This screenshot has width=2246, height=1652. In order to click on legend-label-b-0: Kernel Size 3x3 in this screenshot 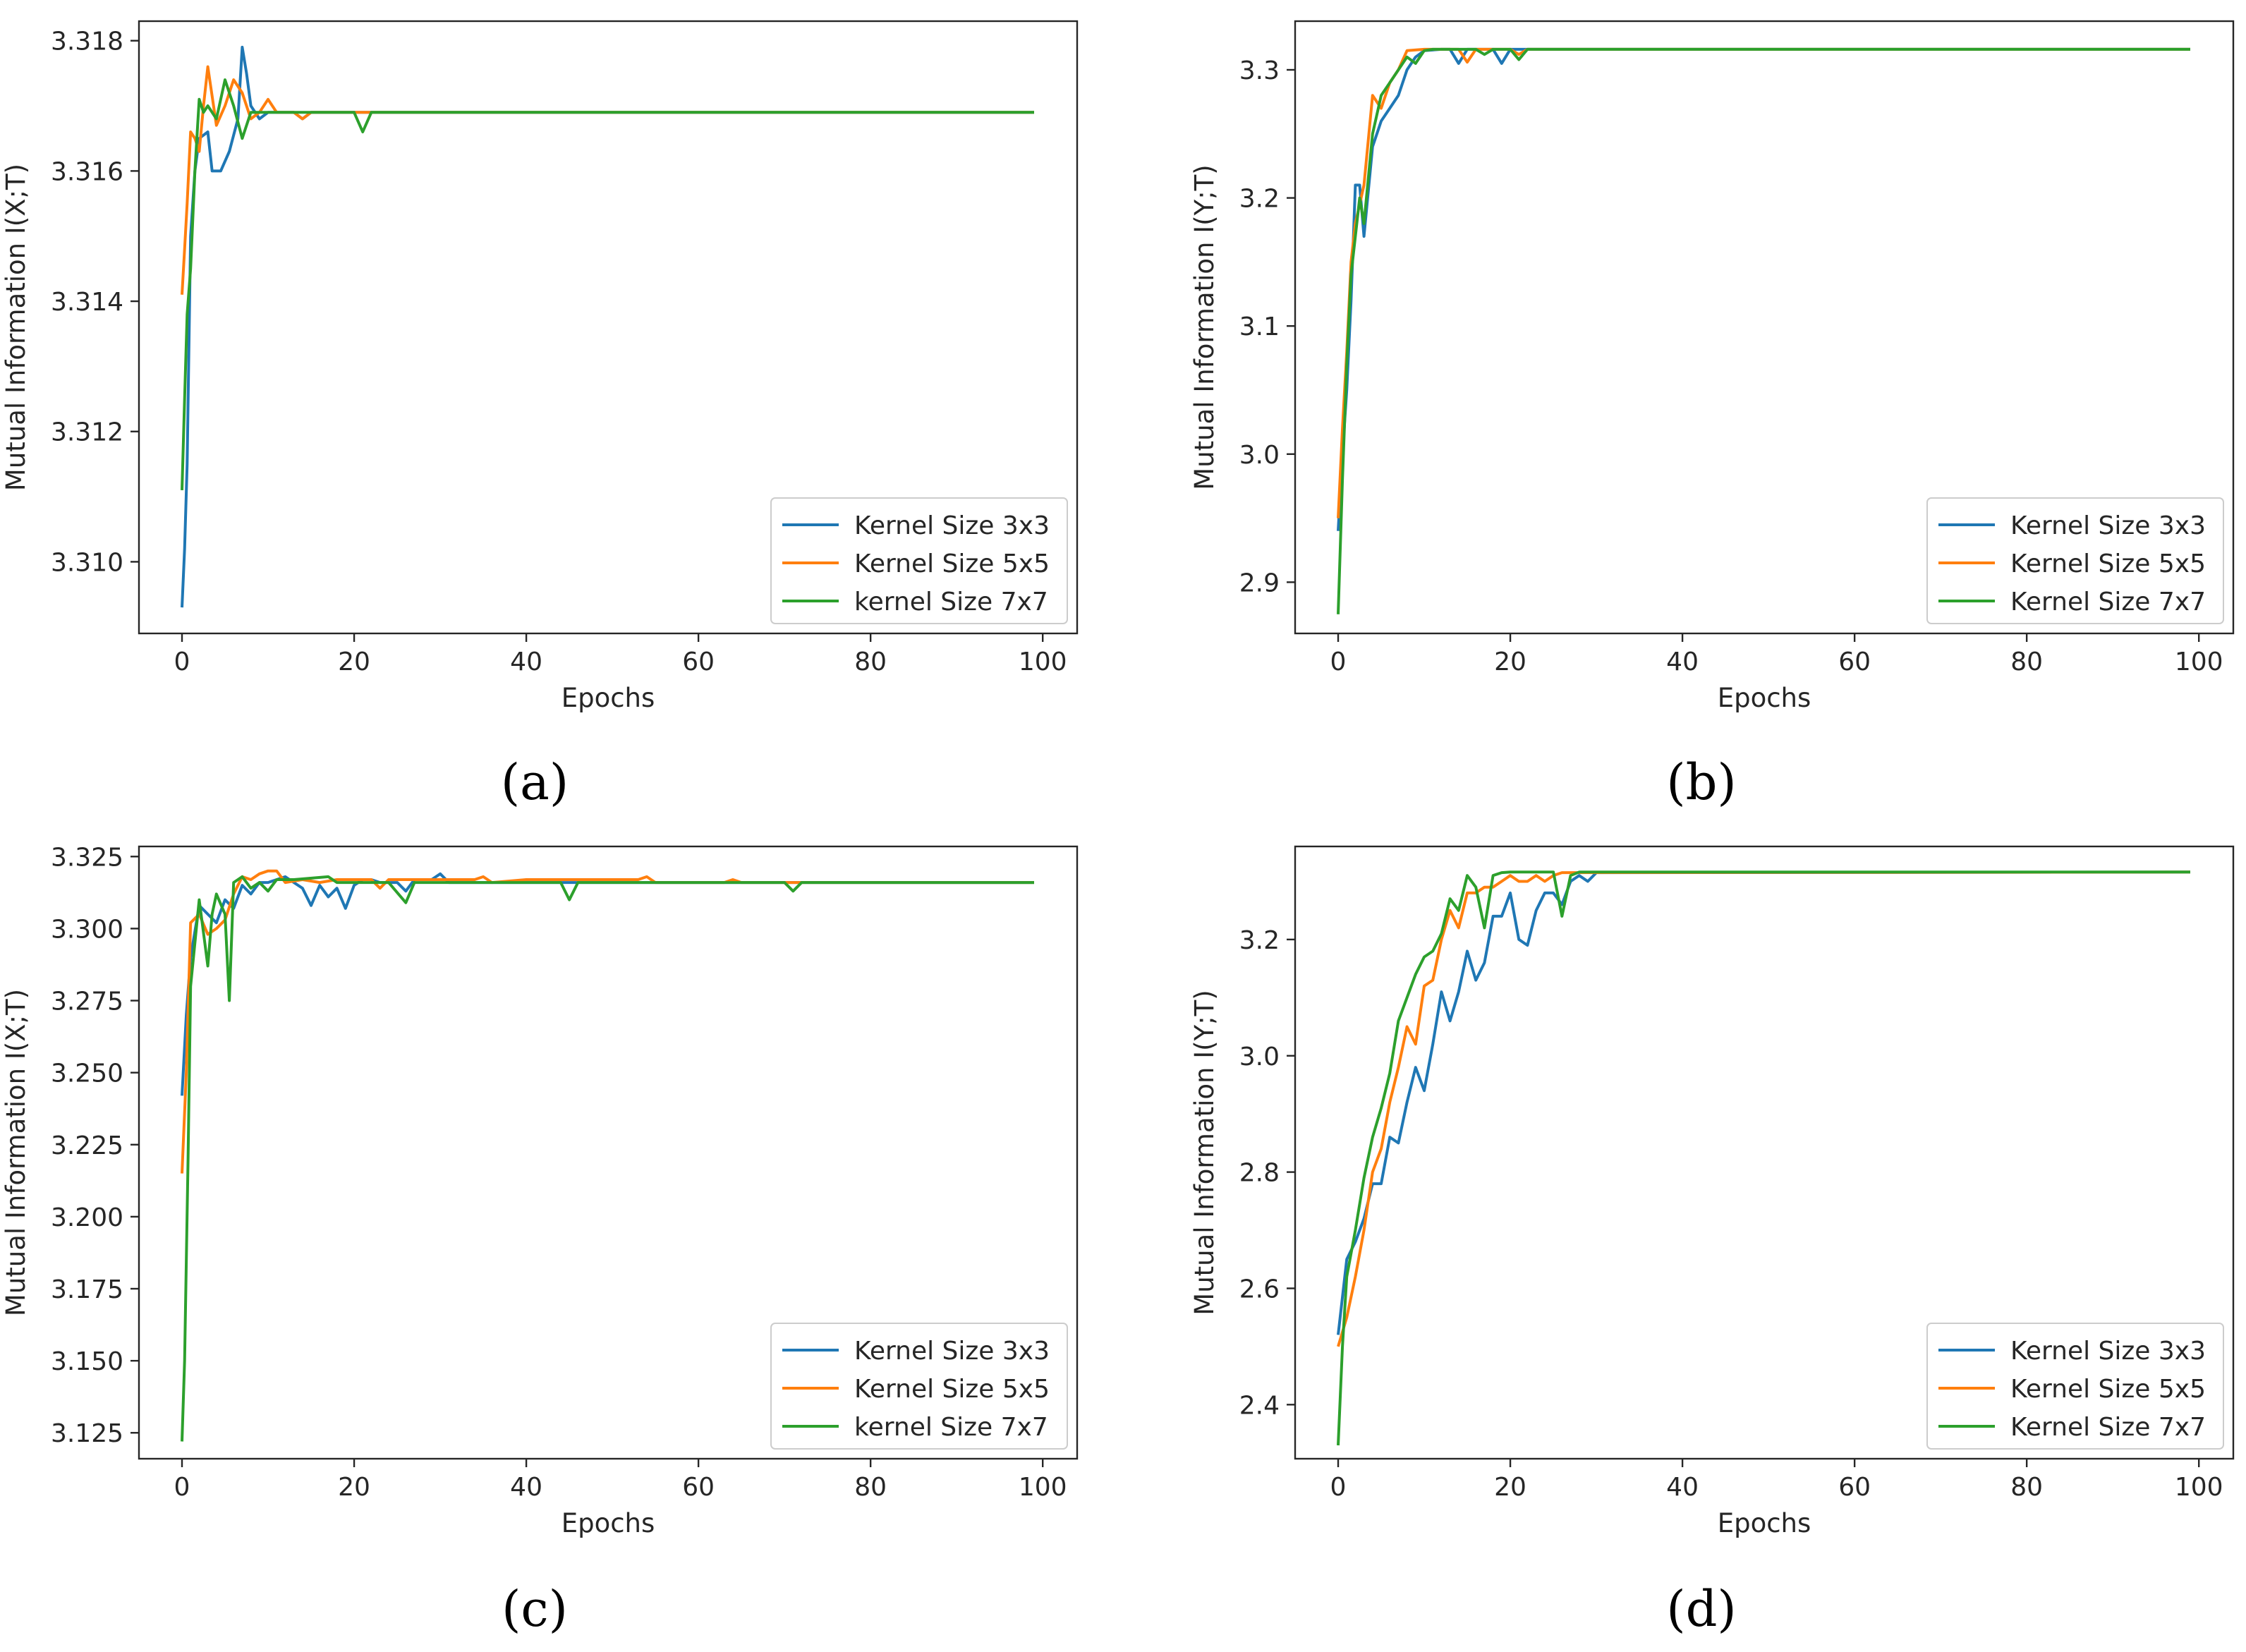, I will do `click(2108, 525)`.